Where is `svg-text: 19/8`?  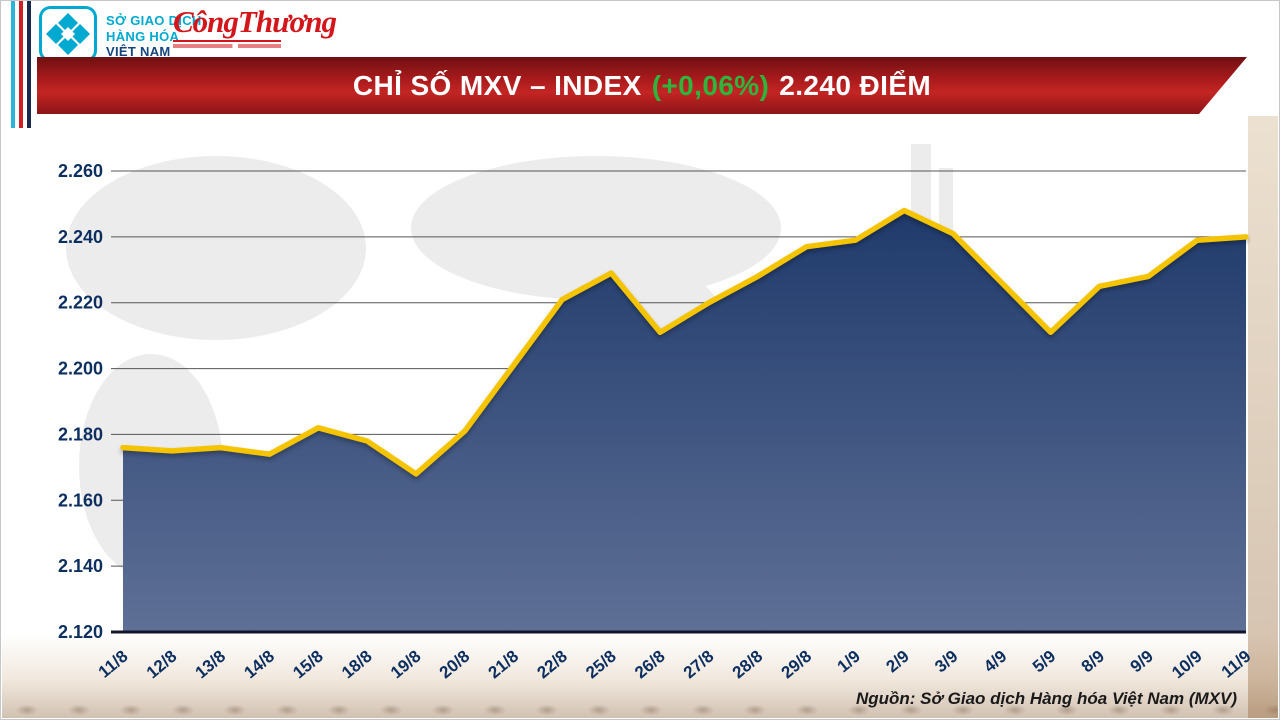 svg-text: 19/8 is located at coordinates (406, 665).